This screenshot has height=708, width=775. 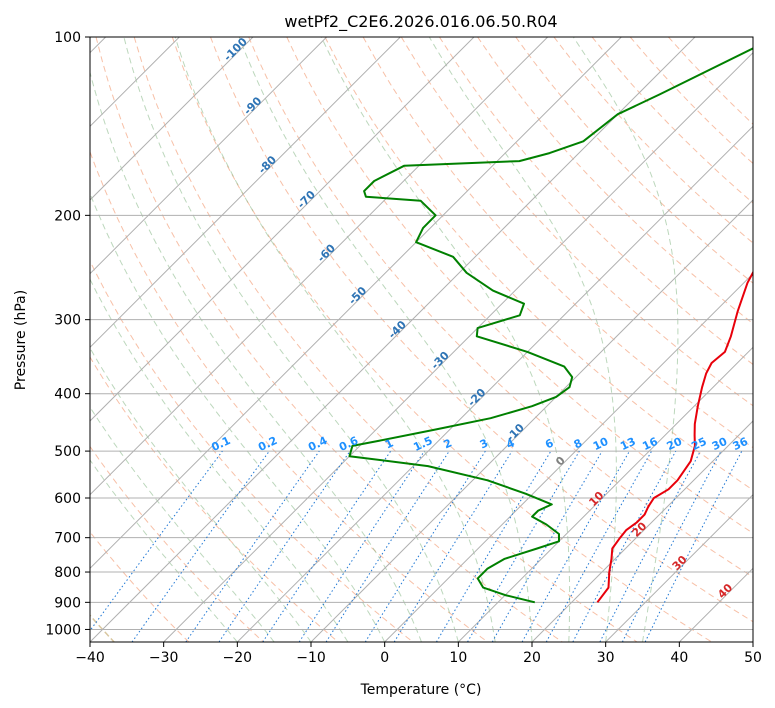 I want to click on x-tick-label: −10, so click(x=311, y=658).